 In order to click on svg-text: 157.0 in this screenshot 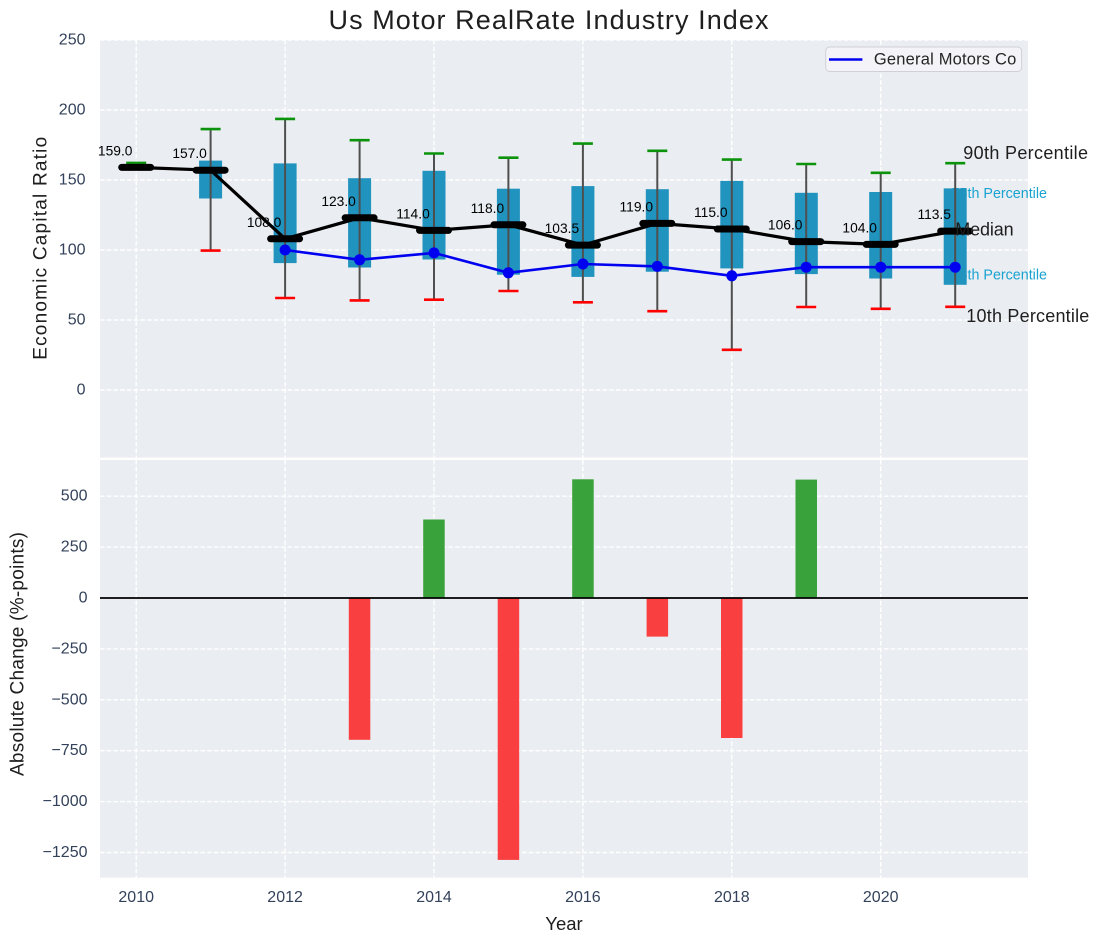, I will do `click(189, 153)`.